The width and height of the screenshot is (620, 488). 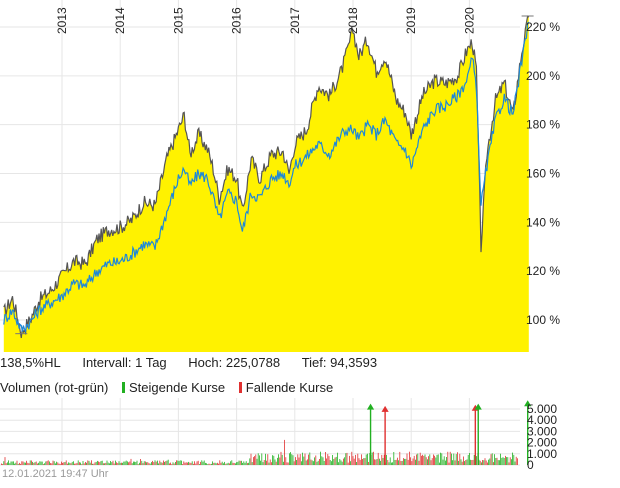 I want to click on y-tick-label: 200 %, so click(x=543, y=76).